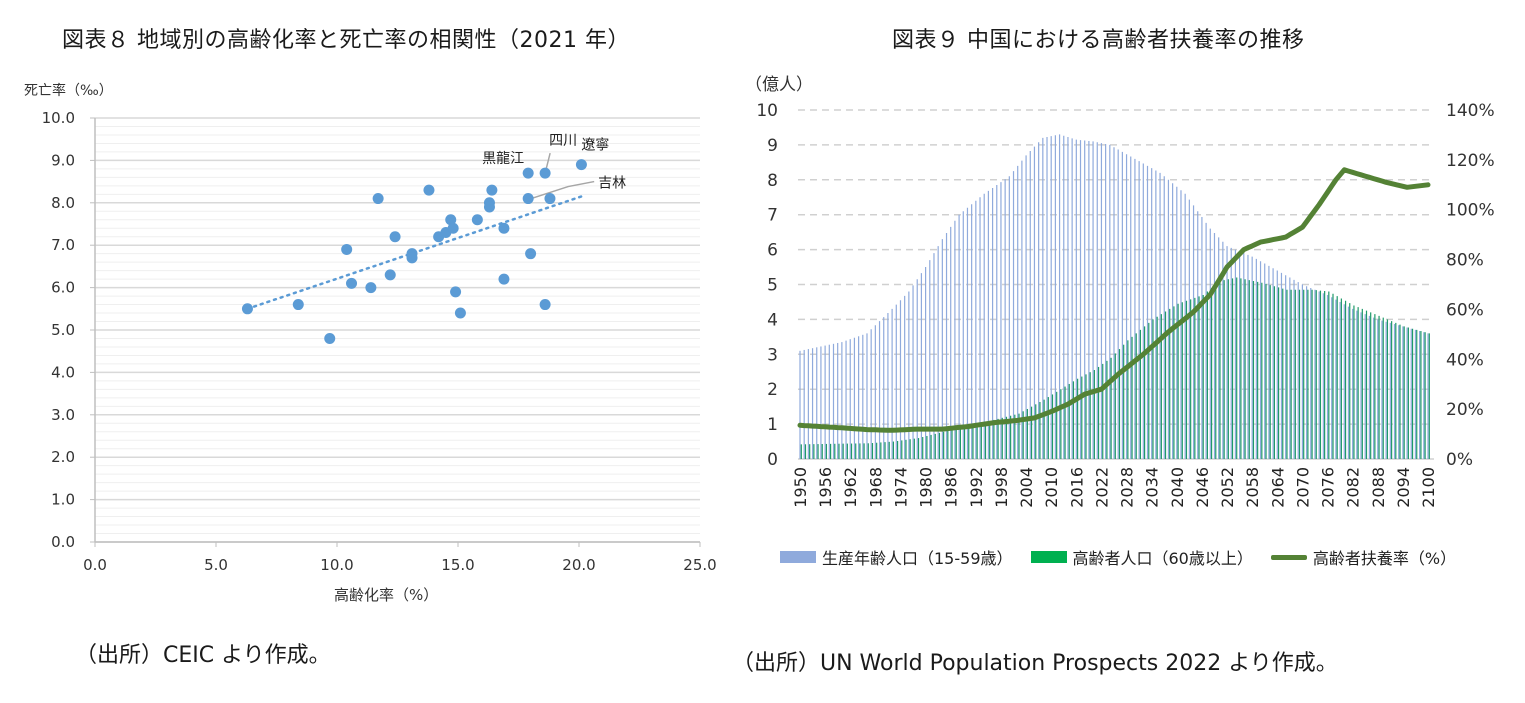 The width and height of the screenshot is (1525, 703). Describe the element at coordinates (562, 176) in the screenshot. I see `chart8-leader-lines` at that location.